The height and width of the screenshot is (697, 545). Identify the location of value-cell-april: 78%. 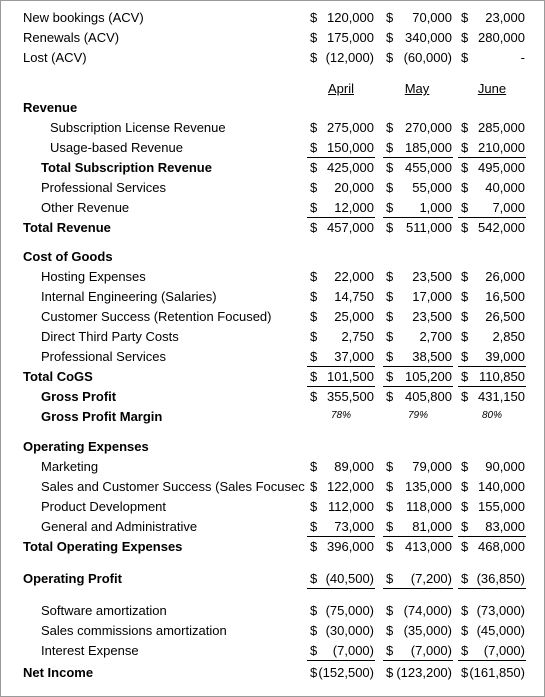
(341, 417).